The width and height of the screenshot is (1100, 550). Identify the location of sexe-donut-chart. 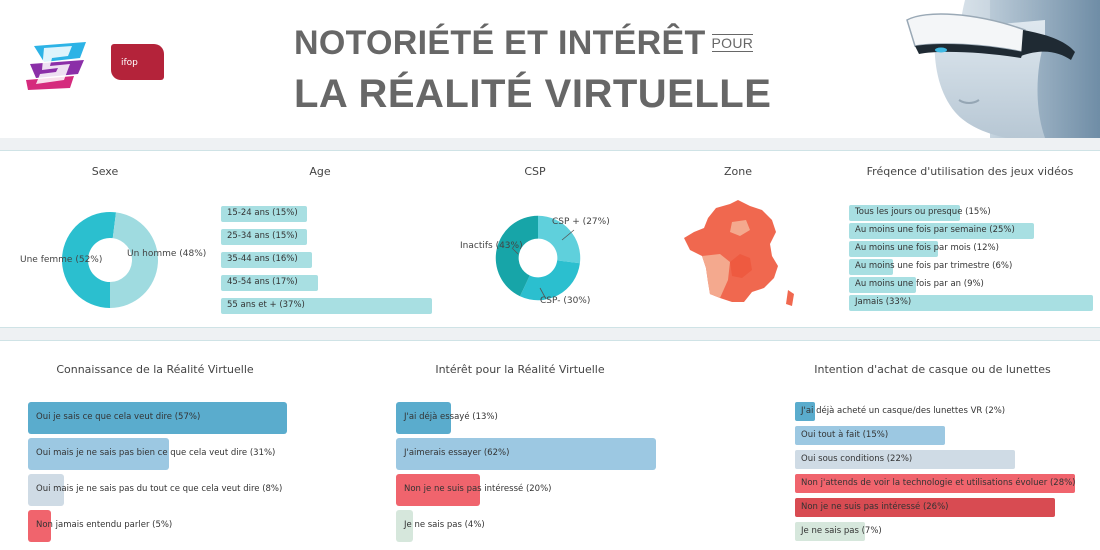
(110, 260).